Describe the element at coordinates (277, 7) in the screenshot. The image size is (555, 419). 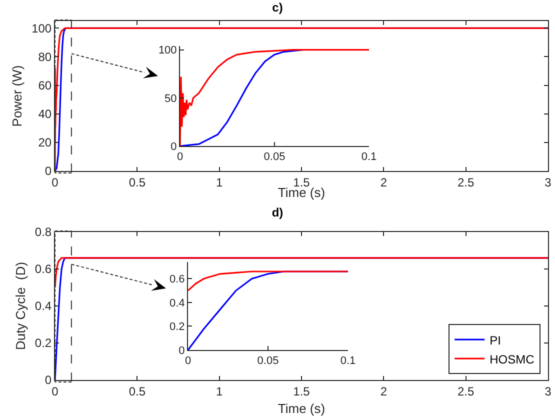
I see `chart-title: c)` at that location.